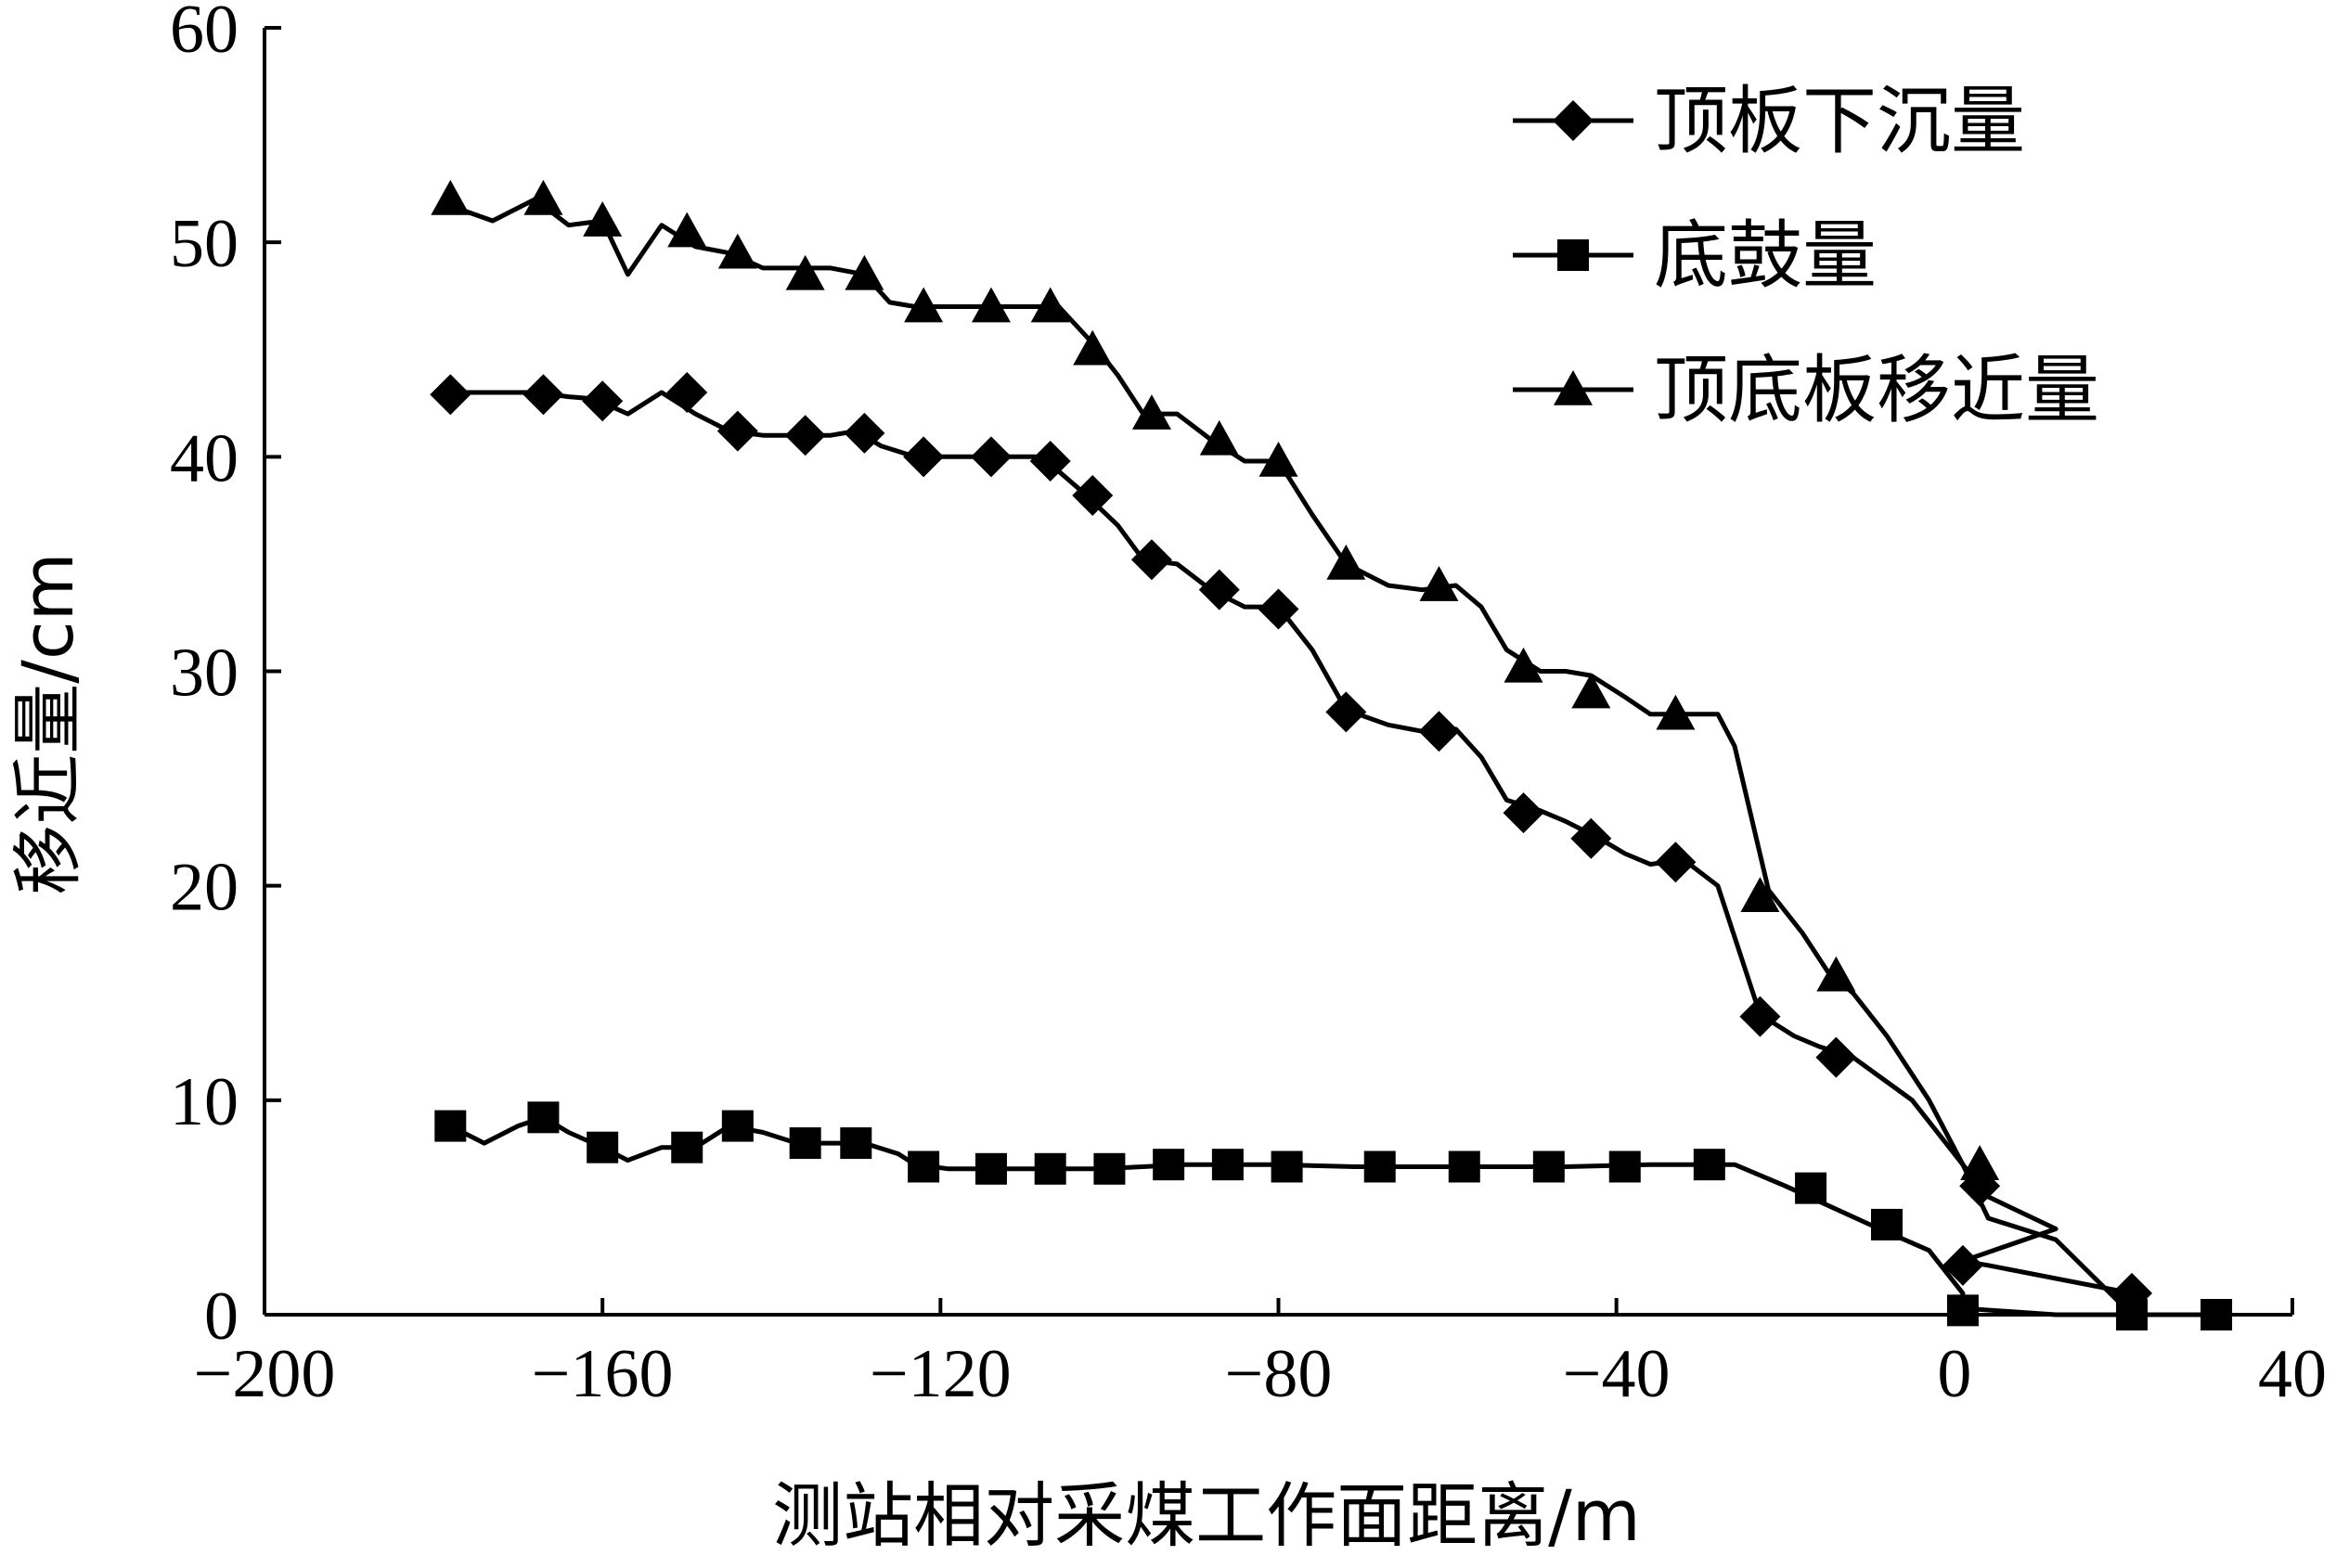 The image size is (2336, 1568). I want to click on x-tick-label: −200, so click(265, 1374).